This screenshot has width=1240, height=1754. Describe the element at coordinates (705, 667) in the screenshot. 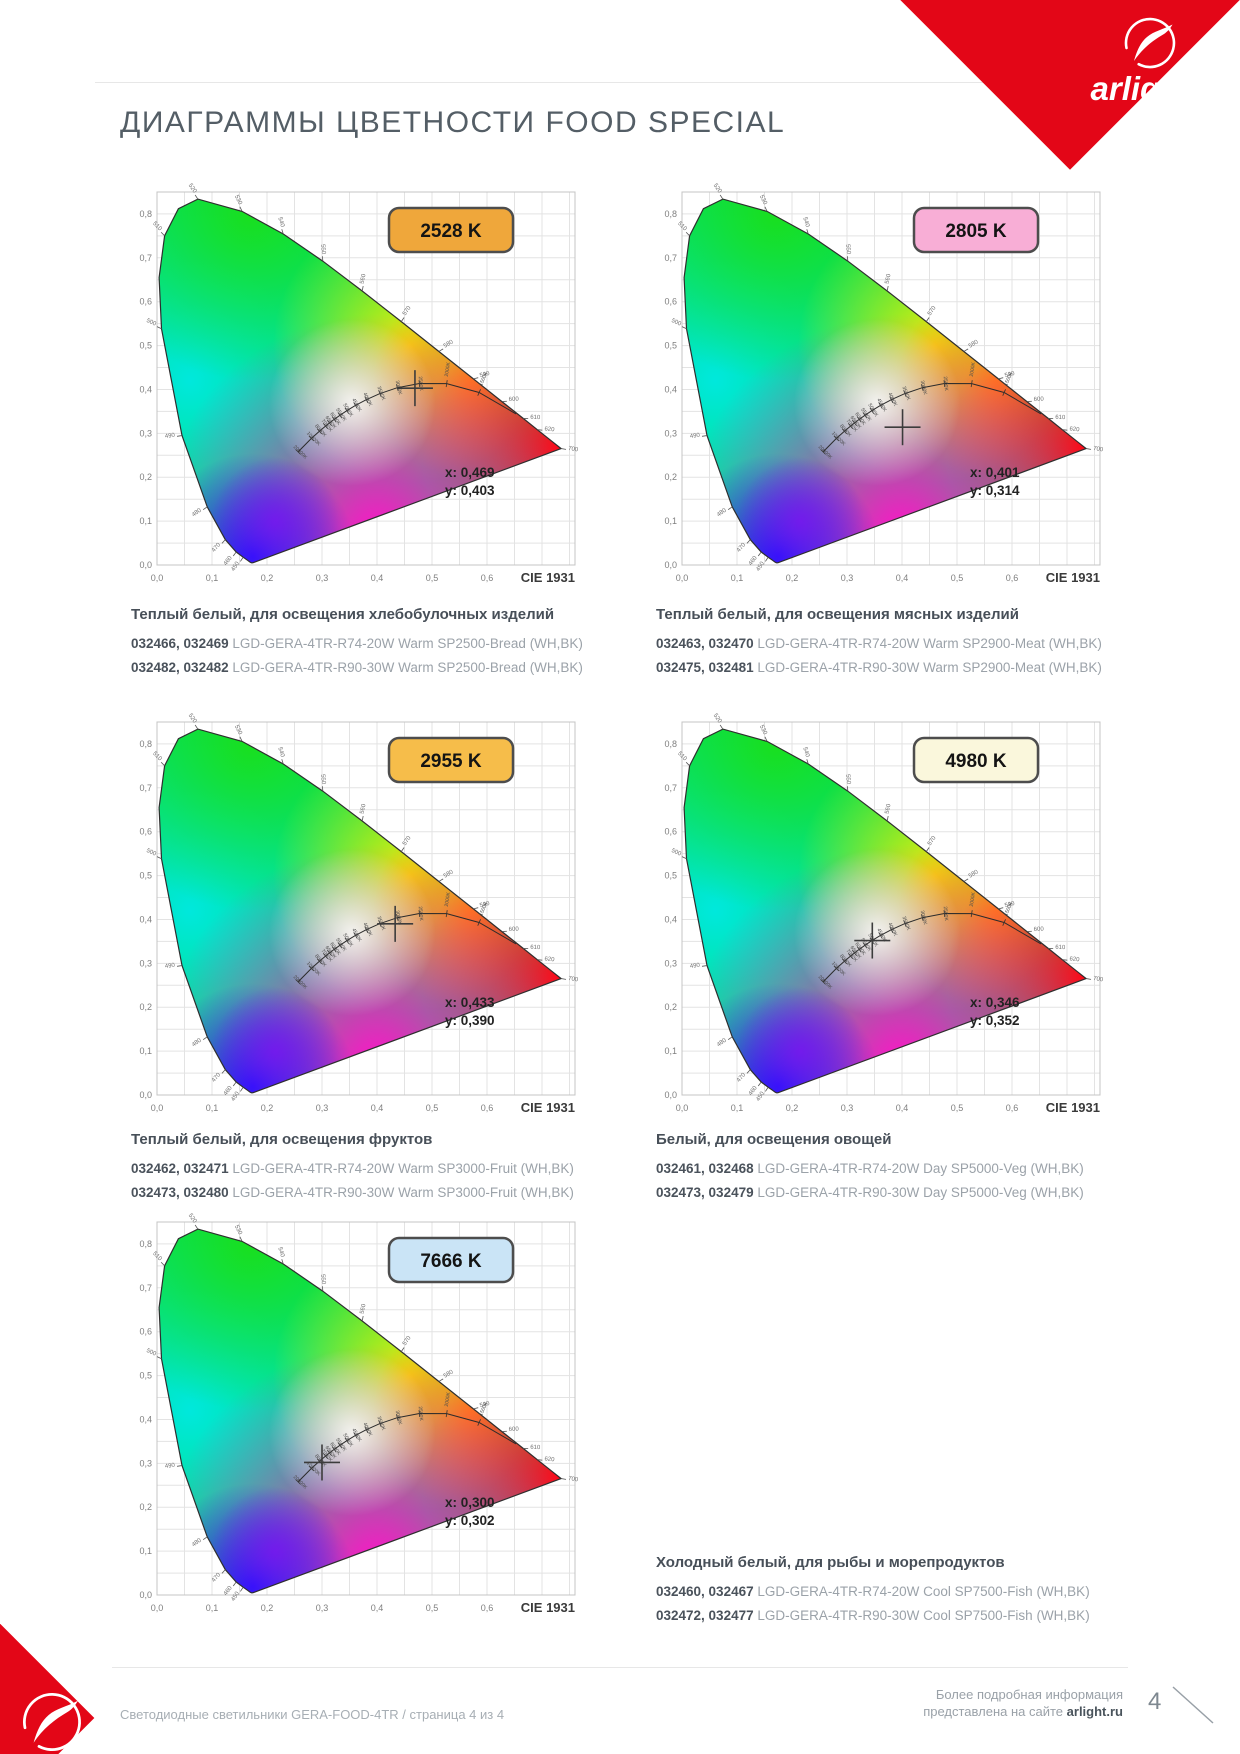

I see `product-codes: 032475, 032481` at that location.